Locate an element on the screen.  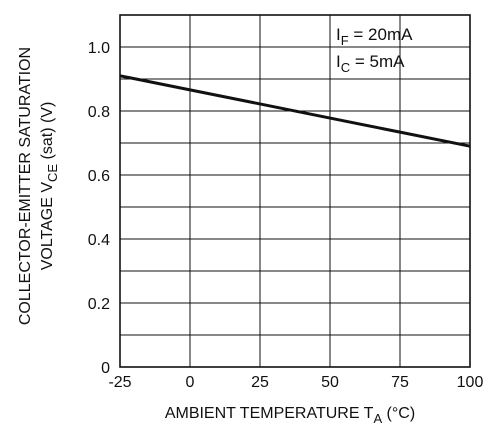
y-tick-label: 0 is located at coordinates (105, 368).